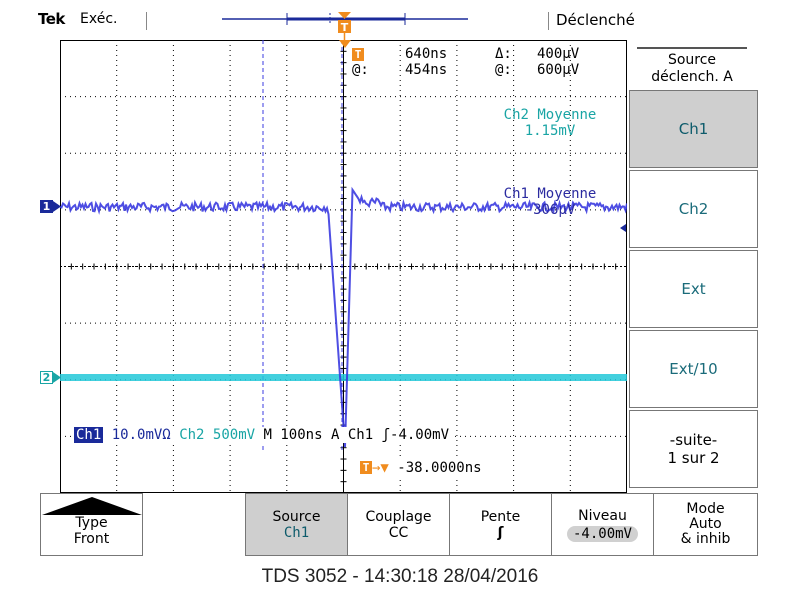 The image size is (800, 600). I want to click on trigger-position-icon: T, so click(344, 23).